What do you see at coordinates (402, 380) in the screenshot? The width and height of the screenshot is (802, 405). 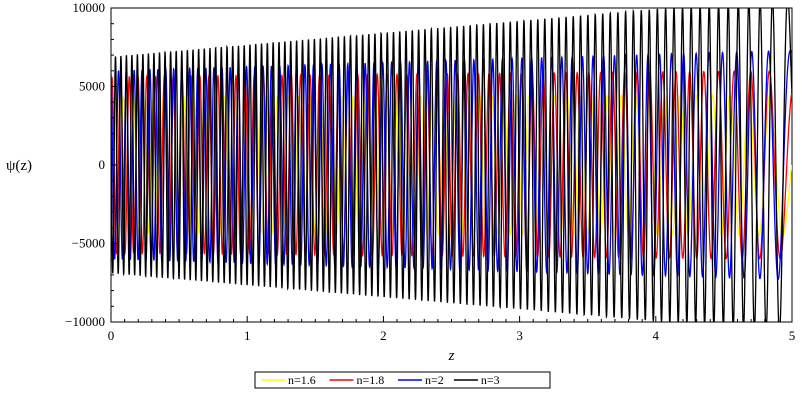 I see `legend: n=1.6 n=1.8 n=2 n=3` at bounding box center [402, 380].